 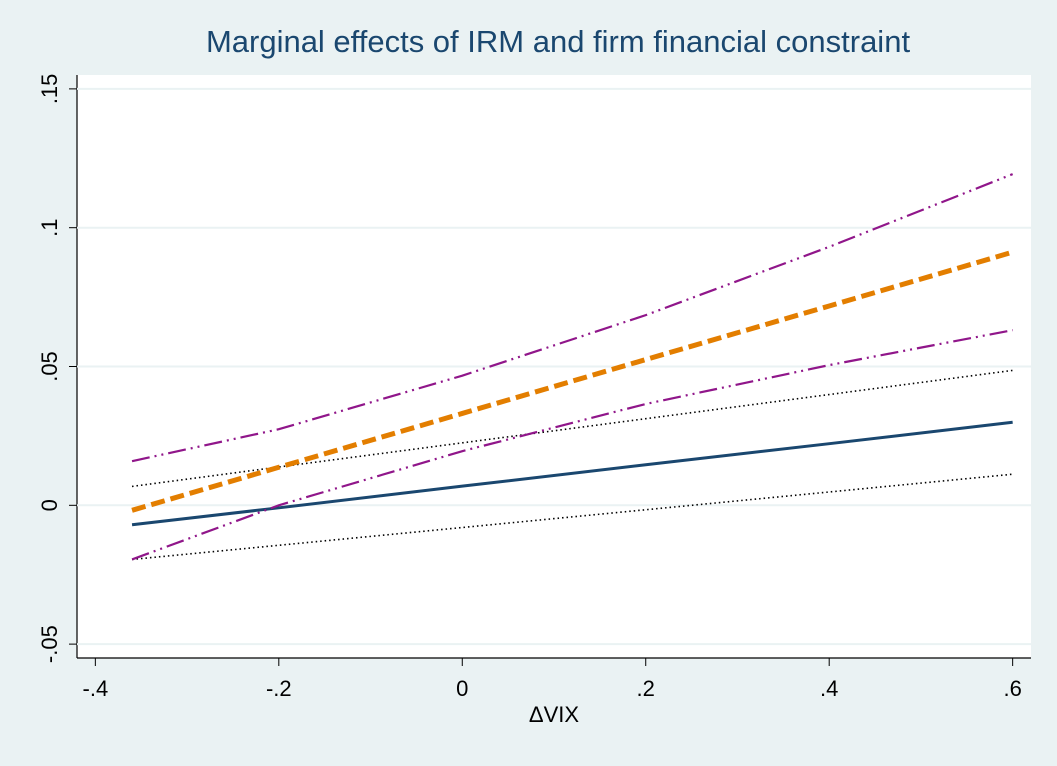 What do you see at coordinates (49, 228) in the screenshot?
I see `y-tick-label: .1` at bounding box center [49, 228].